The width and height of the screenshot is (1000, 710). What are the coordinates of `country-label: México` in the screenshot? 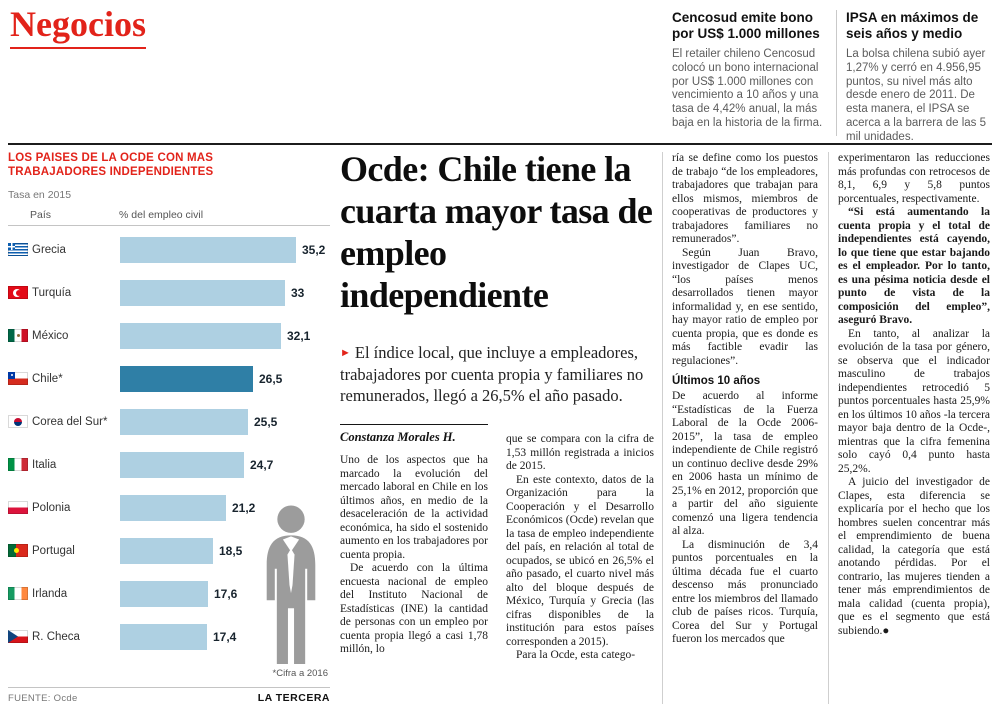 It's located at (50, 335).